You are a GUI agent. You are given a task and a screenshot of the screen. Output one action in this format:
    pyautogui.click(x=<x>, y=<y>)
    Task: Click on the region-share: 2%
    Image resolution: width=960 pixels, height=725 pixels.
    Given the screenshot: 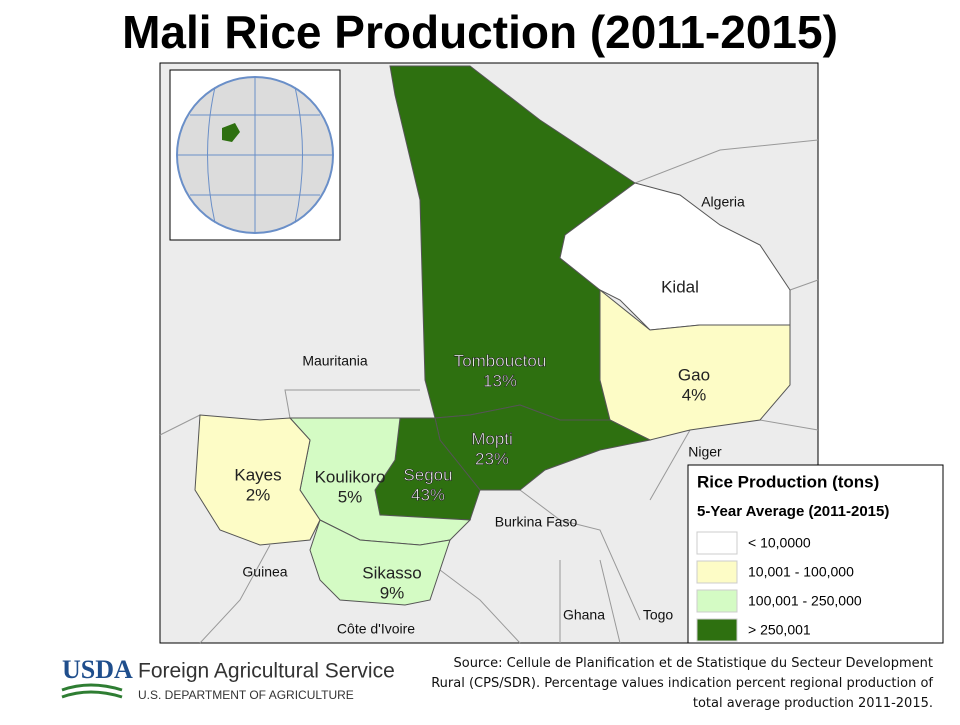 What is the action you would take?
    pyautogui.click(x=258, y=494)
    